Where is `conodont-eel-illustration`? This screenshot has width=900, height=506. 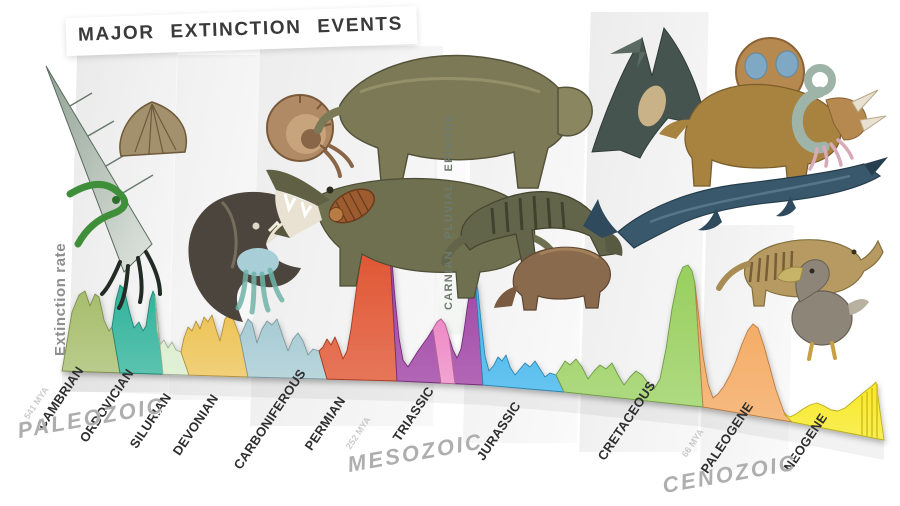 conodont-eel-illustration is located at coordinates (97, 214).